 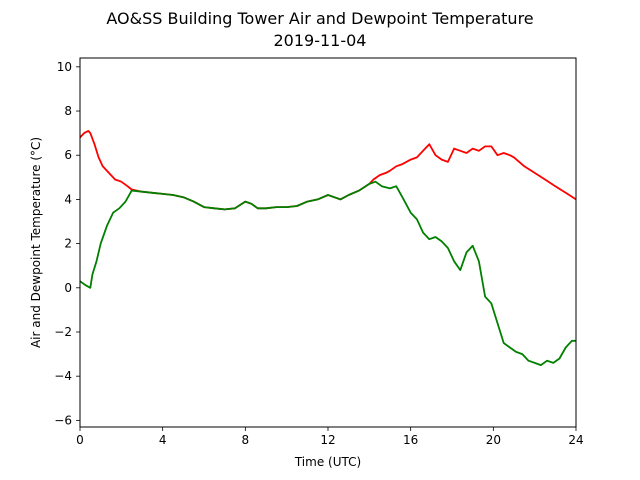 What do you see at coordinates (163, 440) in the screenshot?
I see `x-tick-label: 4` at bounding box center [163, 440].